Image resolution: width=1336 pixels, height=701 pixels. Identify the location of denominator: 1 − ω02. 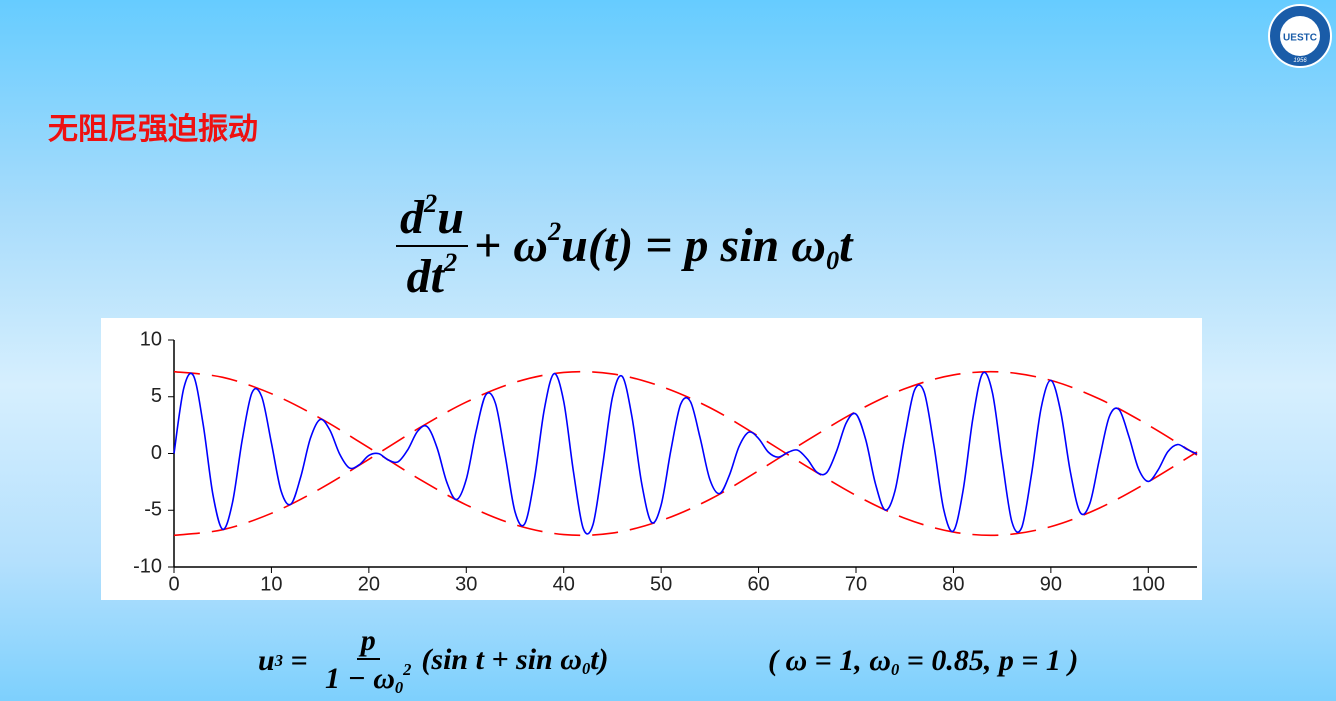
(368, 679).